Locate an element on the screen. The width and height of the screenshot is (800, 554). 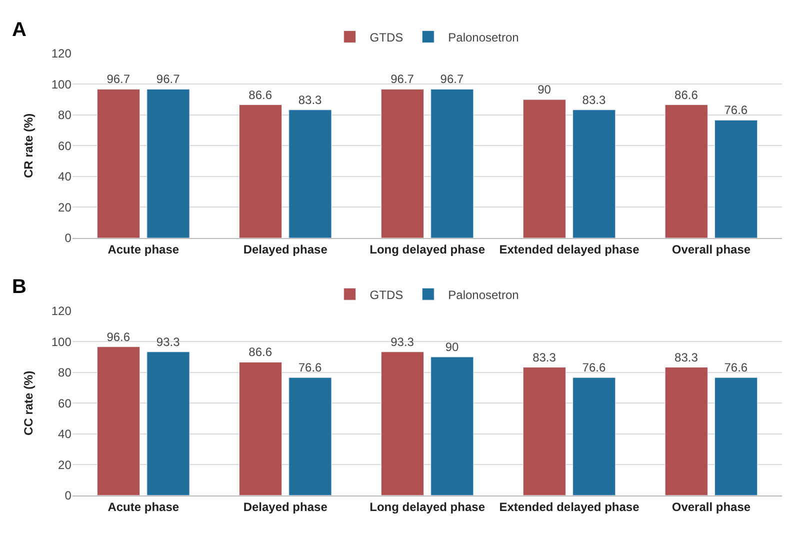
y-axis-title: CR rate (%) is located at coordinates (29, 145).